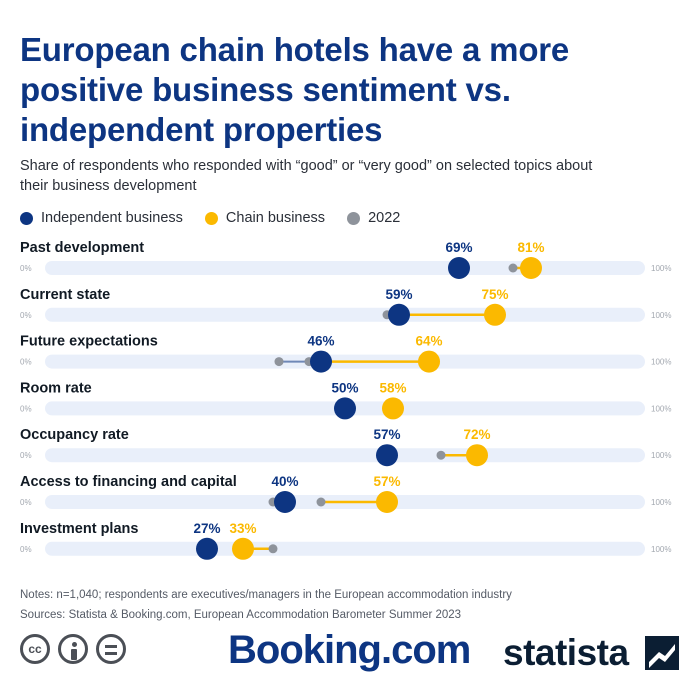 This screenshot has height=700, width=700. I want to click on legend-item-independent: Independent business, so click(101, 218).